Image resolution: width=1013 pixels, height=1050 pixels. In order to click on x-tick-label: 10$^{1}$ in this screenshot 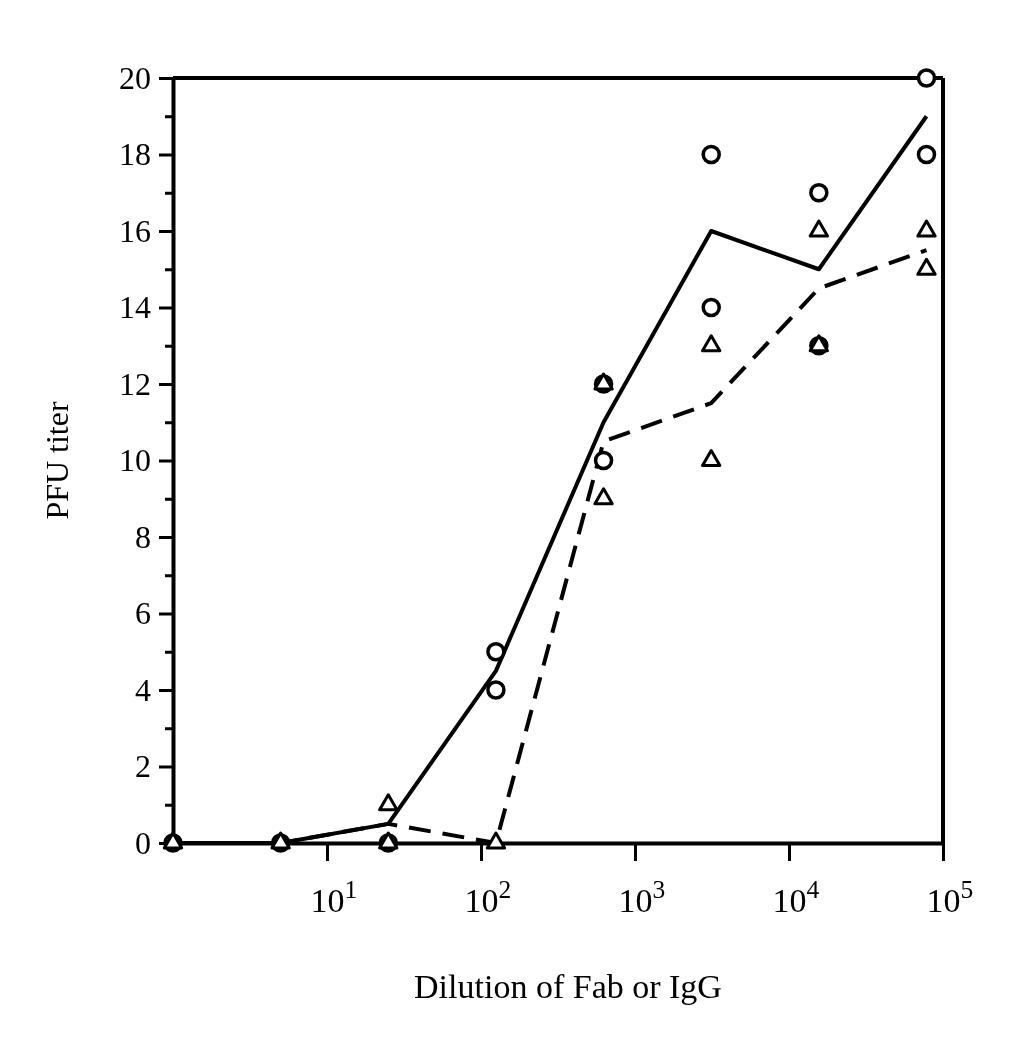, I will do `click(334, 897)`.